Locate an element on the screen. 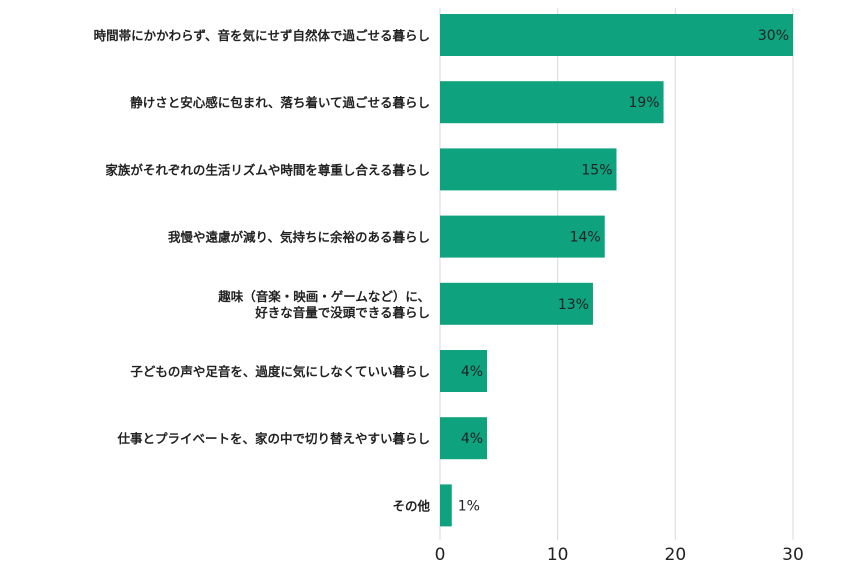 The height and width of the screenshot is (565, 850). data-label: 15% is located at coordinates (596, 170).